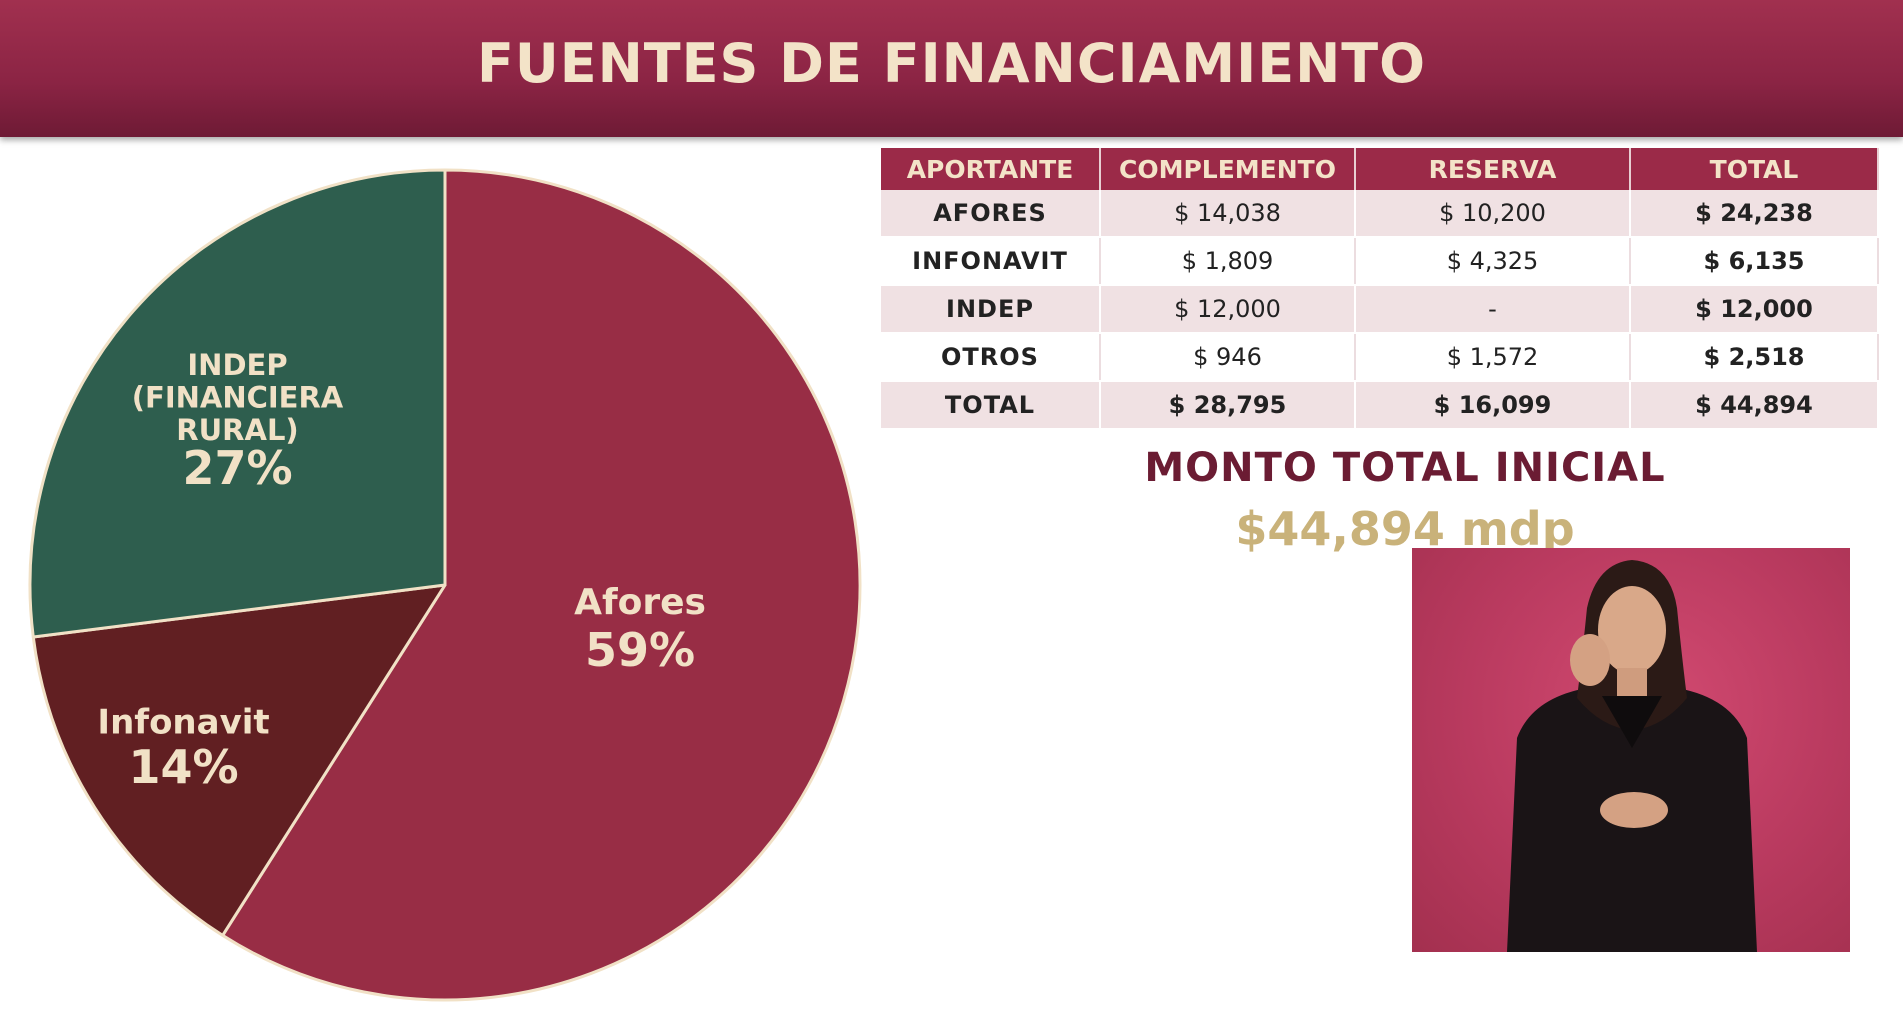  Describe the element at coordinates (640, 650) in the screenshot. I see `pie-slice-percent-label: 59%` at that location.